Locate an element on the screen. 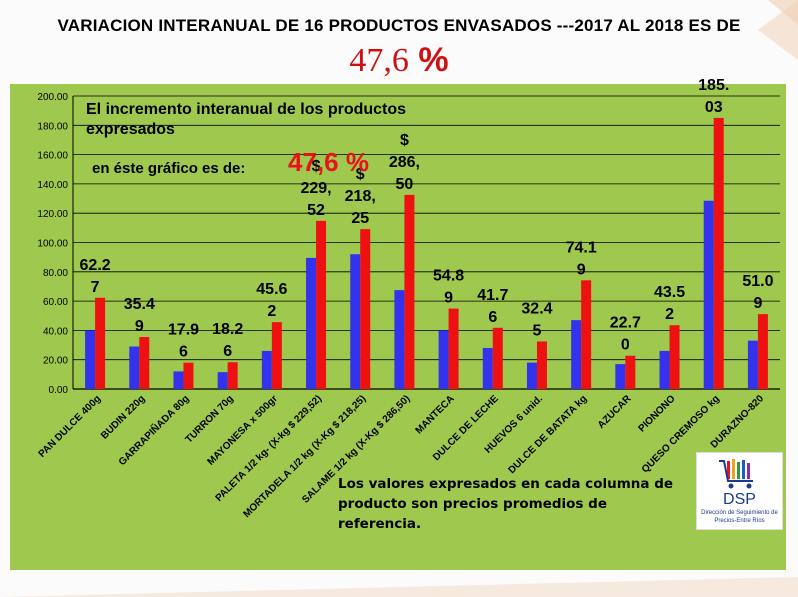 This screenshot has height=597, width=798. bar-data-label: 32.4 5 is located at coordinates (536, 319).